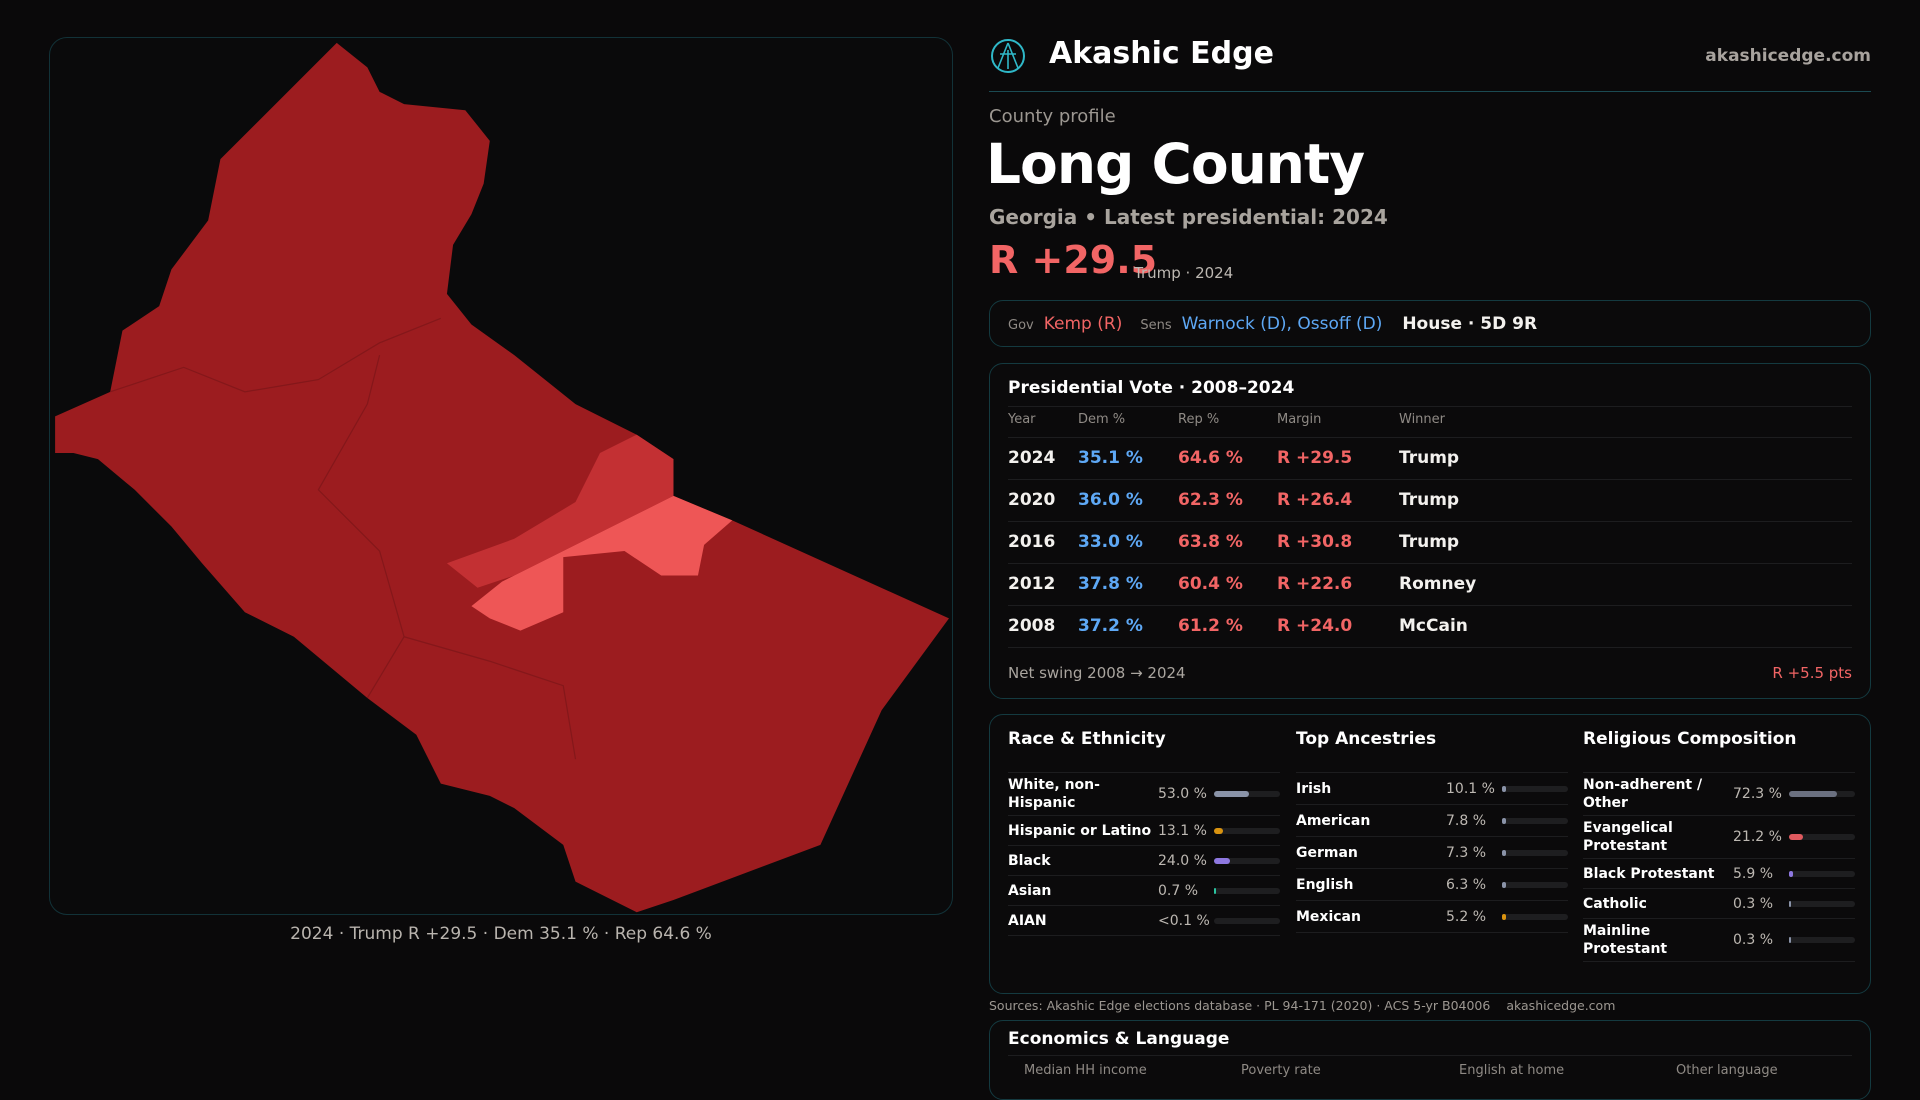  I want to click on senators: Warnock (D), Ossoff (D), so click(1282, 323).